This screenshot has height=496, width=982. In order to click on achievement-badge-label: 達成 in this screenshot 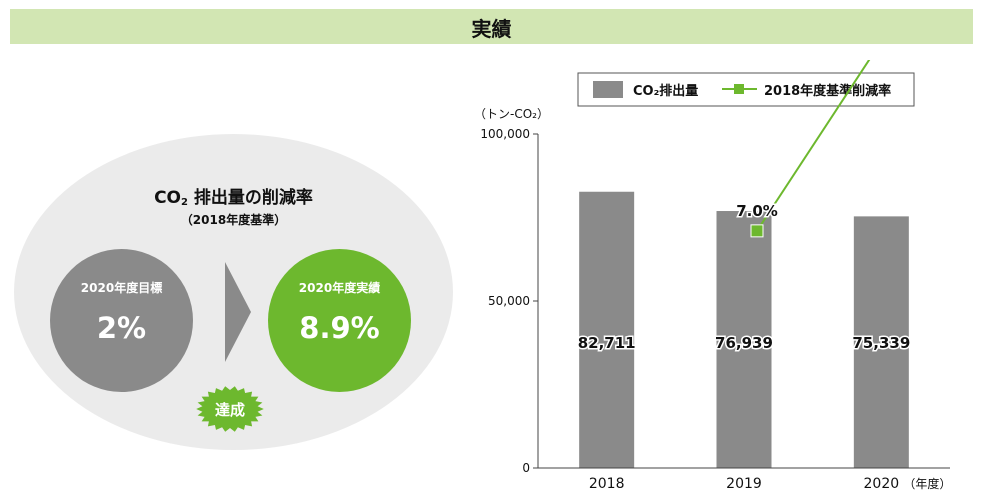, I will do `click(229, 410)`.